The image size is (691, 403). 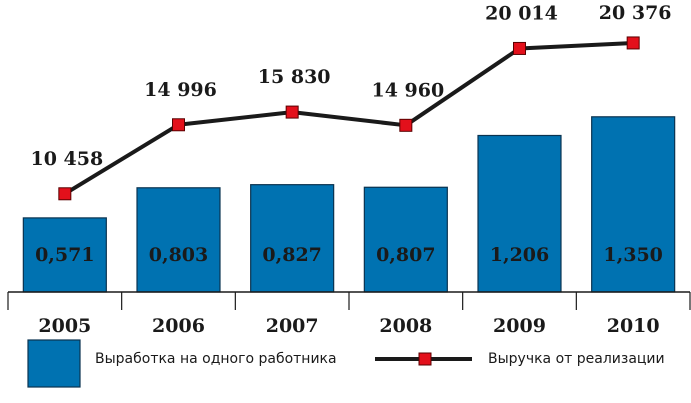 What do you see at coordinates (180, 90) in the screenshot?
I see `line-value-label: 14 996` at bounding box center [180, 90].